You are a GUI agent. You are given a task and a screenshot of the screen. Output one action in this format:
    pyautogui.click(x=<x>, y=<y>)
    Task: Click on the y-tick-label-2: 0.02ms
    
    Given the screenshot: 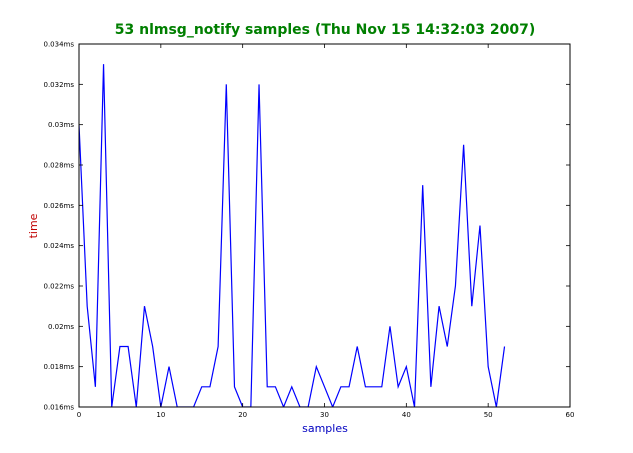 What is the action you would take?
    pyautogui.click(x=61, y=327)
    